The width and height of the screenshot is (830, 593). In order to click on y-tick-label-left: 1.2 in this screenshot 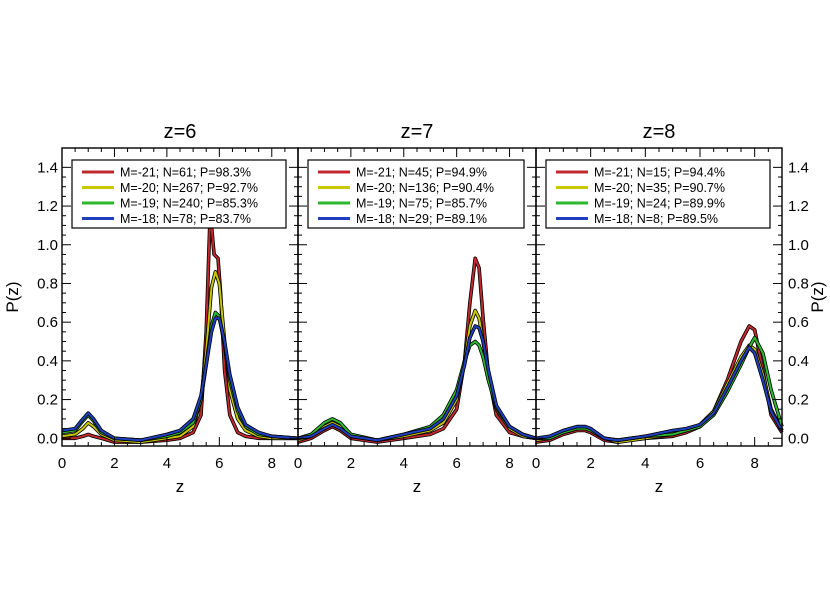, I will do `click(47, 206)`.